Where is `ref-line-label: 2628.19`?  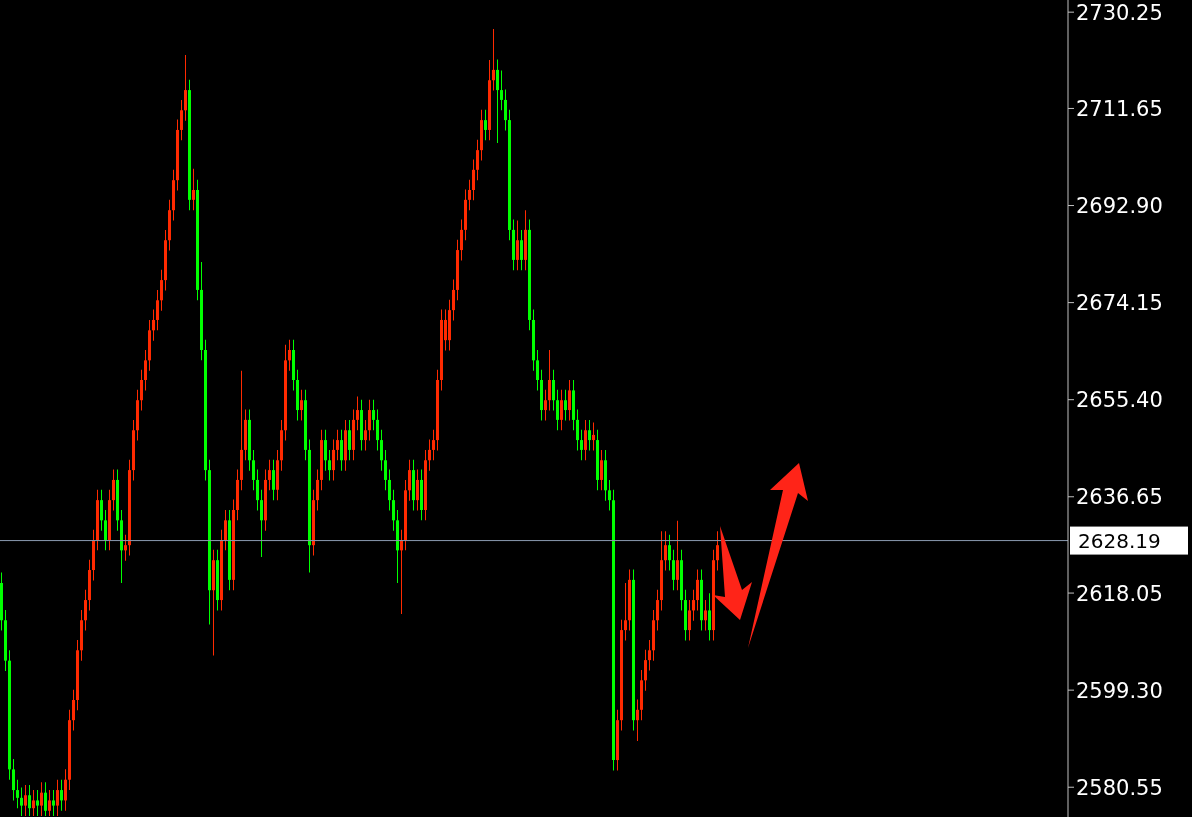 ref-line-label: 2628.19 is located at coordinates (1119, 540).